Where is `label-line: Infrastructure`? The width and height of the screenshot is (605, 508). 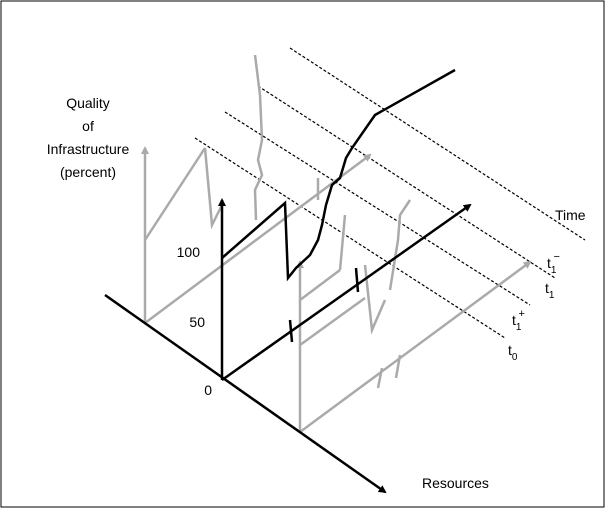 label-line: Infrastructure is located at coordinates (88, 149).